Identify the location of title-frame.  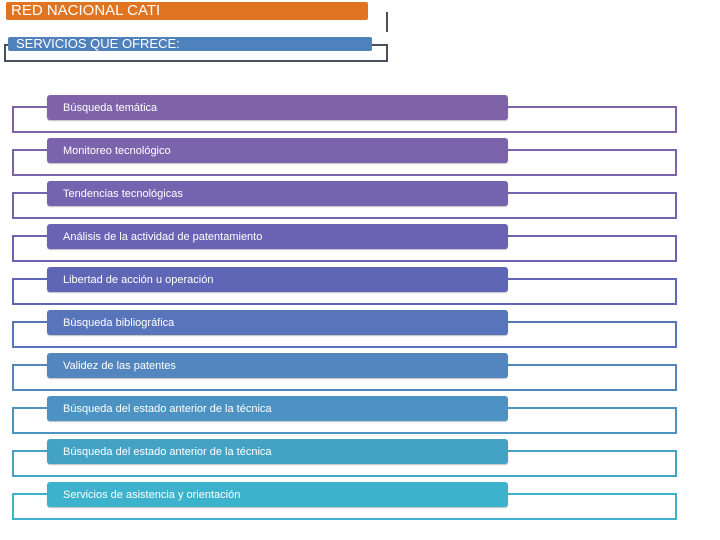
(196, 22).